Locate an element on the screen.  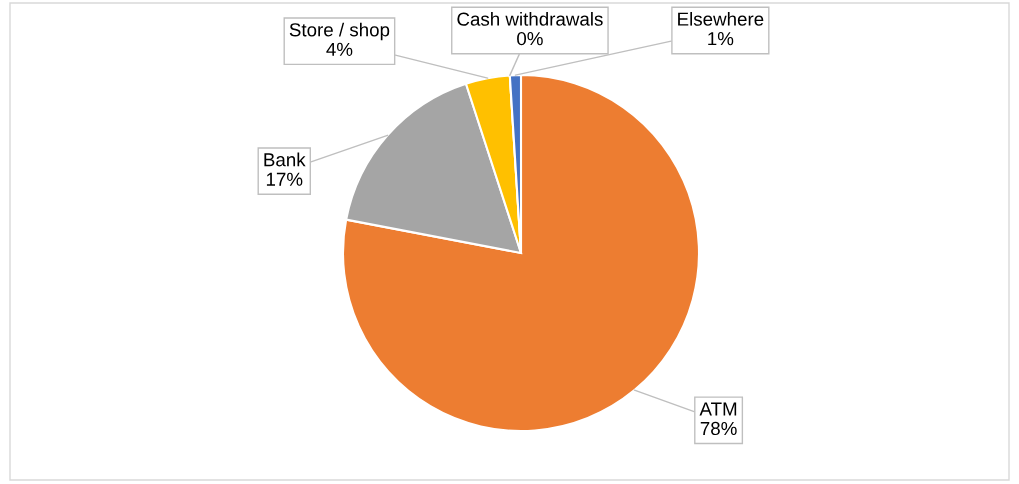
slice-label: ATM is located at coordinates (718, 409).